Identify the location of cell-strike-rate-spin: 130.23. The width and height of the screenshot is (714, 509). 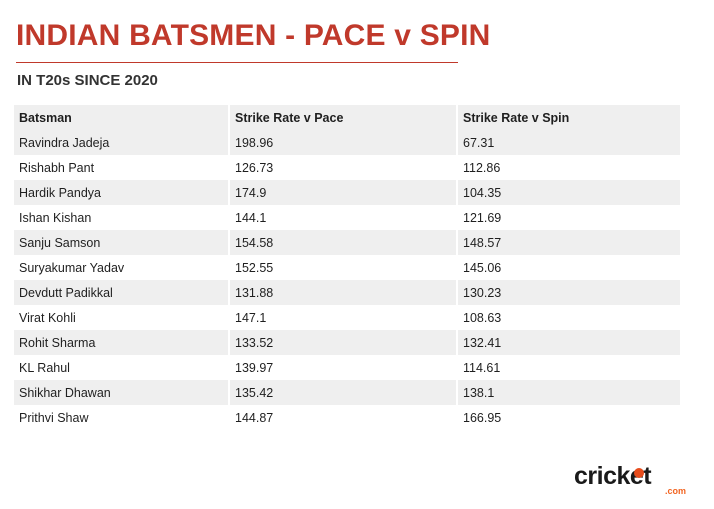
(568, 292).